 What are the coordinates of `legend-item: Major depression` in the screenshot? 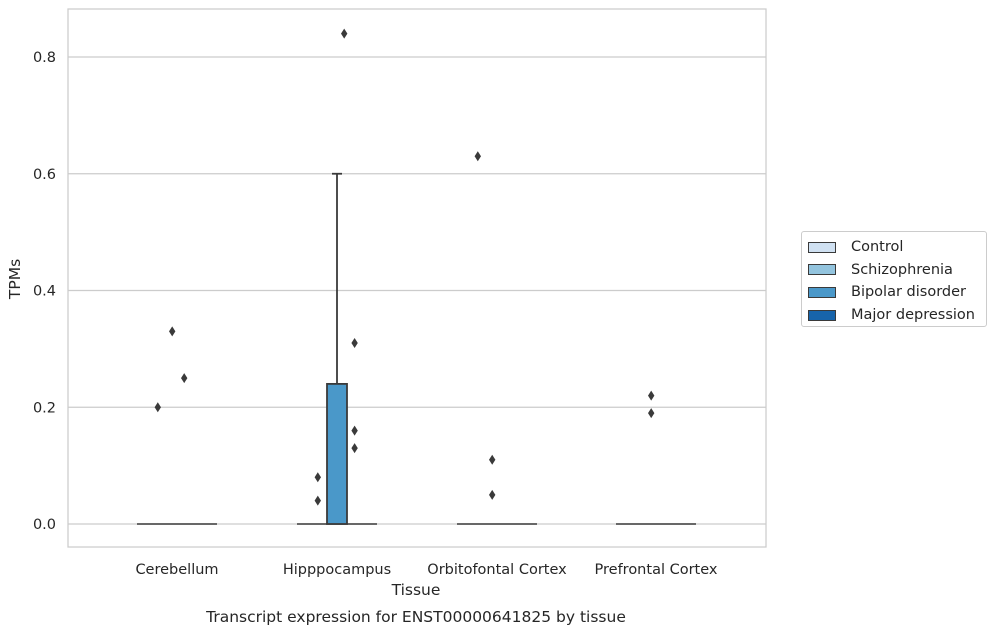 It's located at (897, 315).